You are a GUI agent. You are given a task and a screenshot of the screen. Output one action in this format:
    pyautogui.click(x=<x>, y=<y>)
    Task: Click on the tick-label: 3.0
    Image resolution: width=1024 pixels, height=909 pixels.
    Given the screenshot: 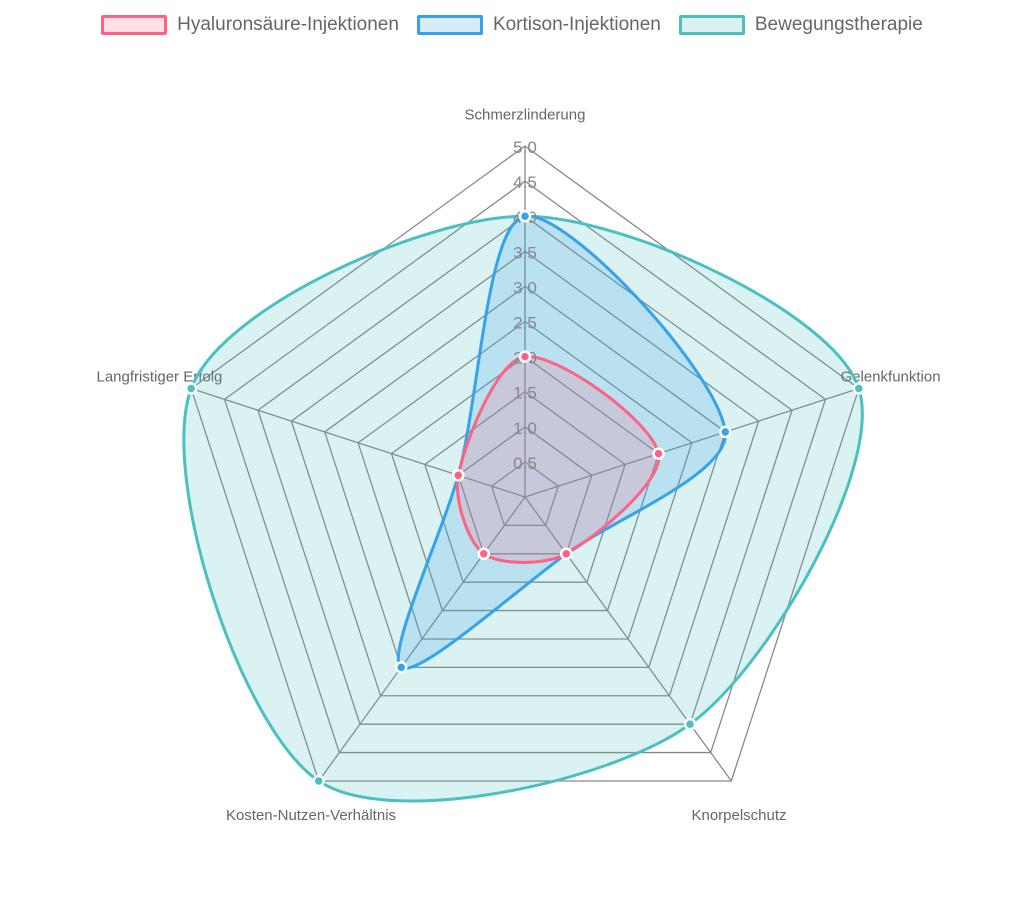 What is the action you would take?
    pyautogui.click(x=525, y=287)
    